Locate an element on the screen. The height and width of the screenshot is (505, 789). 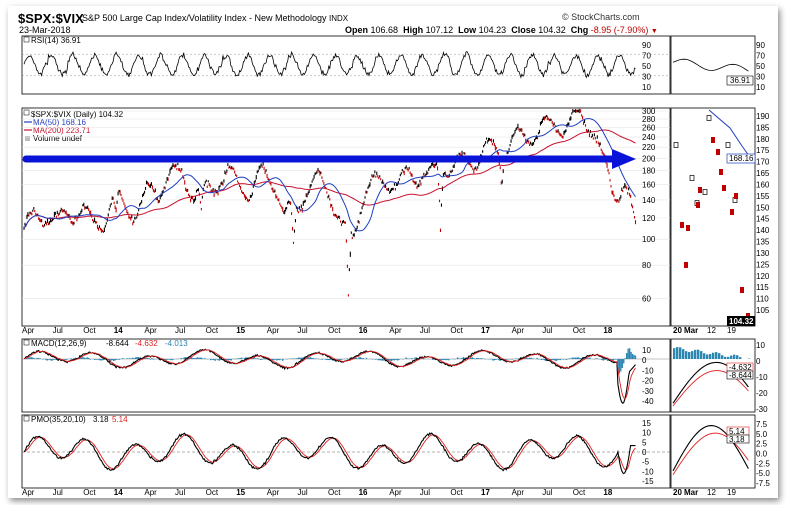
pnf-tick-label: 105 is located at coordinates (763, 310).